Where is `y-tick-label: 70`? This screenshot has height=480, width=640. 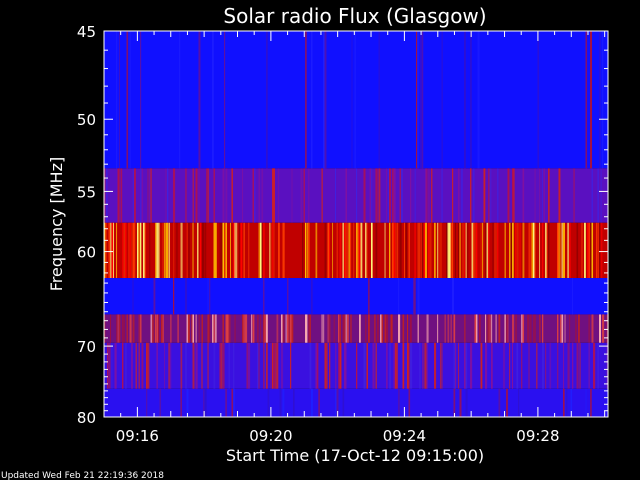 y-tick-label: 70 is located at coordinates (86, 347).